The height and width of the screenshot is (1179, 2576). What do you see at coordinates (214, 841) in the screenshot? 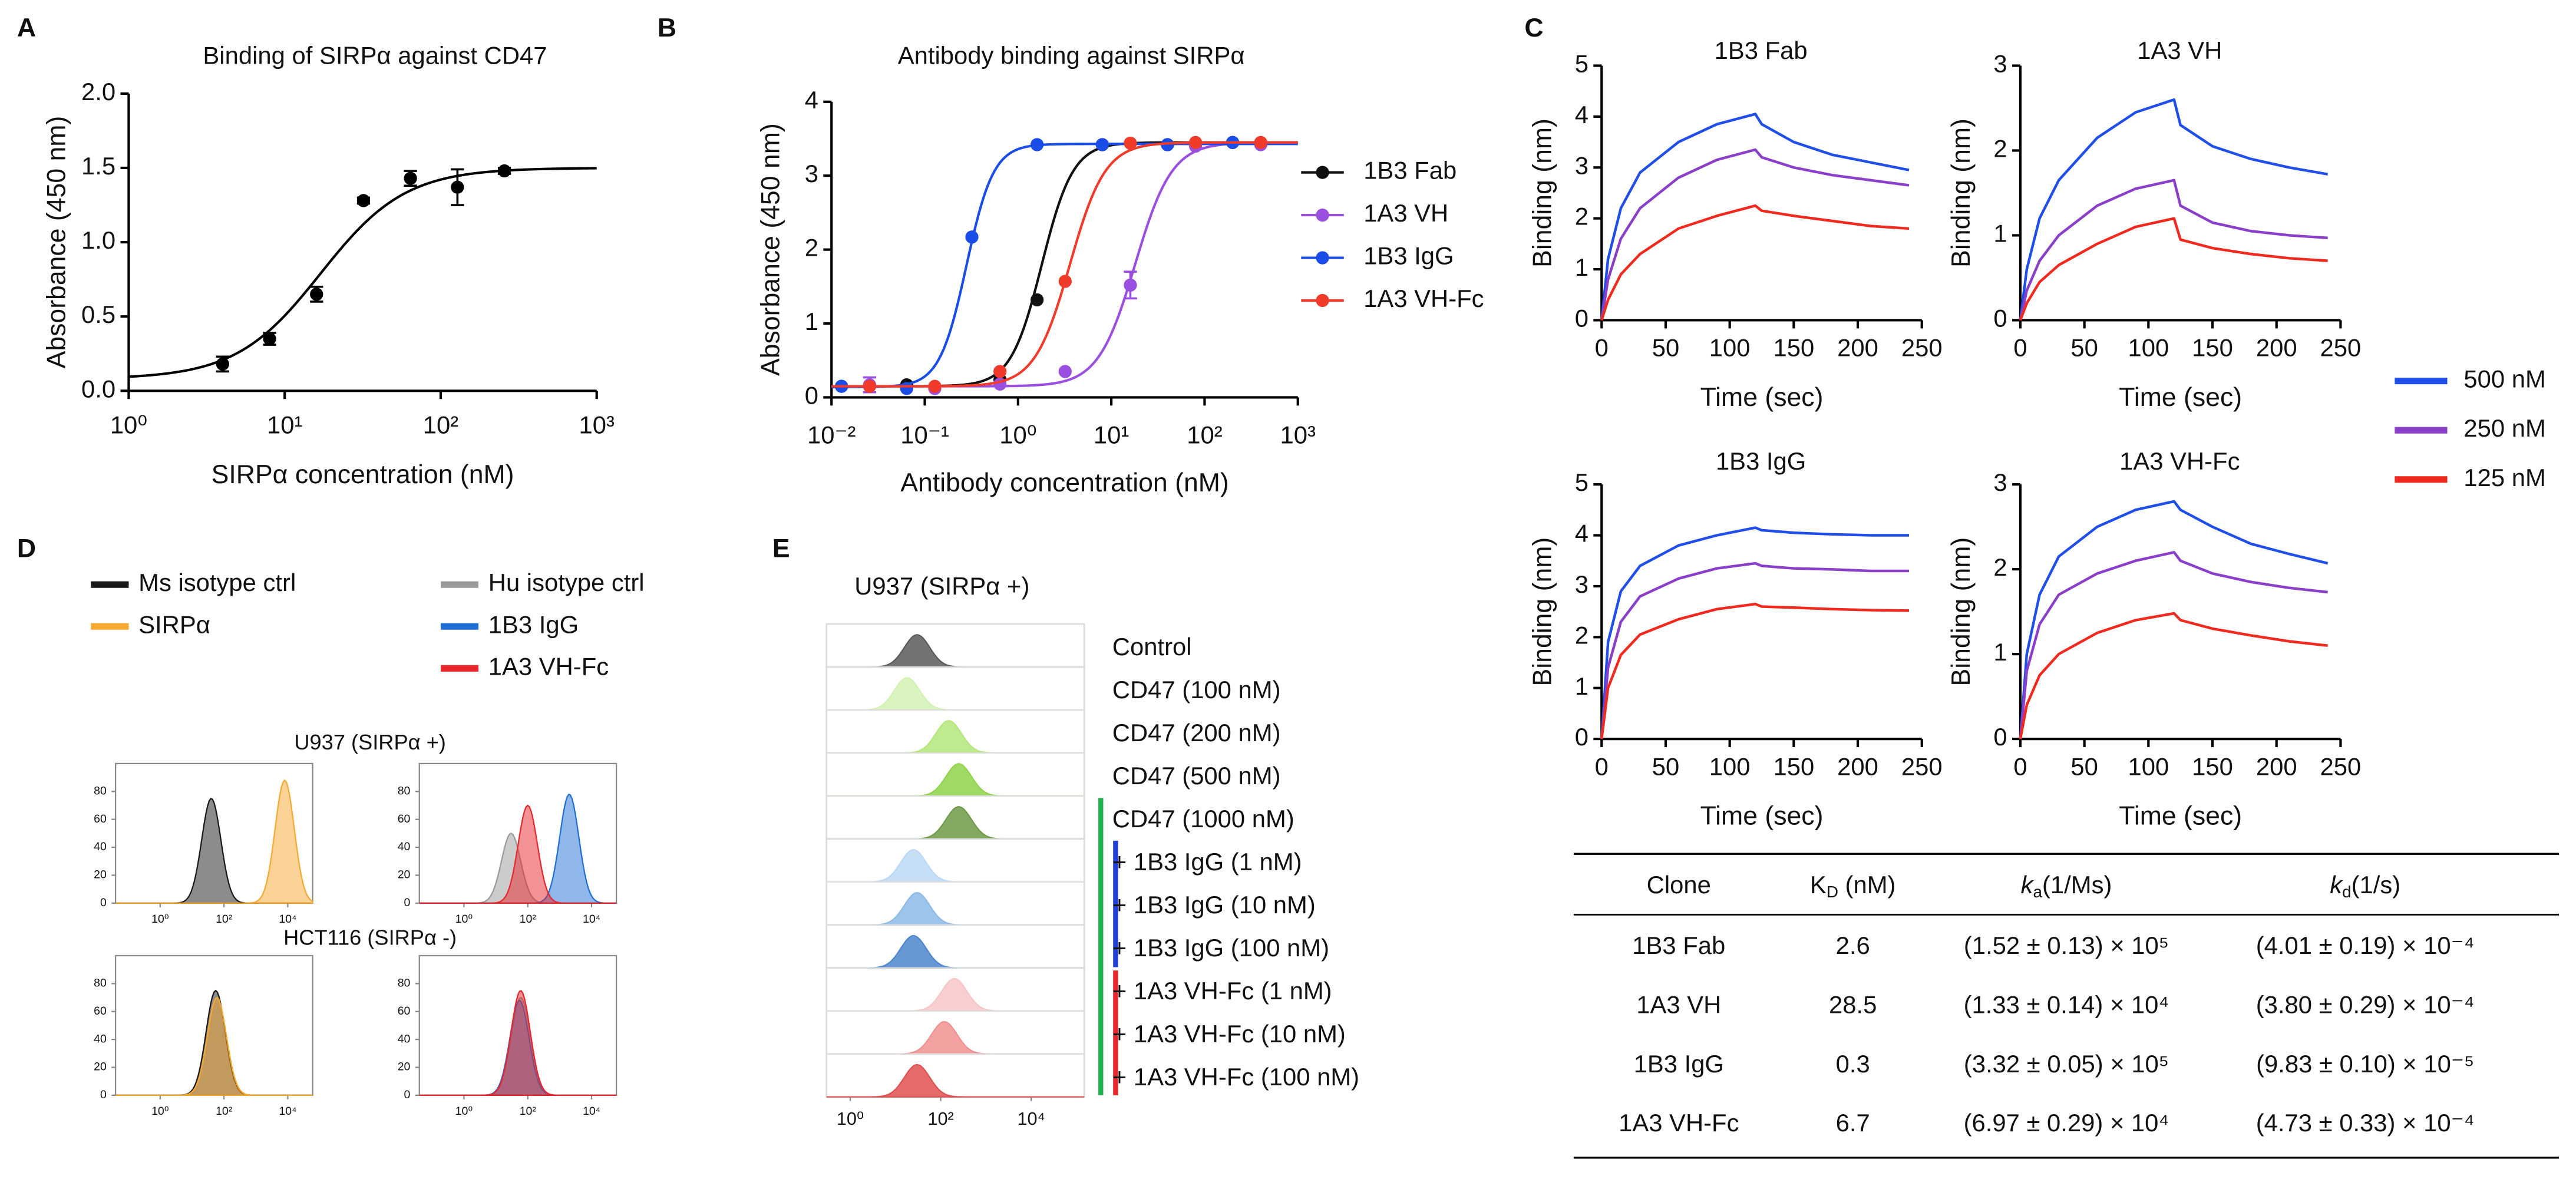
I see `histogram: SIRPα` at bounding box center [214, 841].